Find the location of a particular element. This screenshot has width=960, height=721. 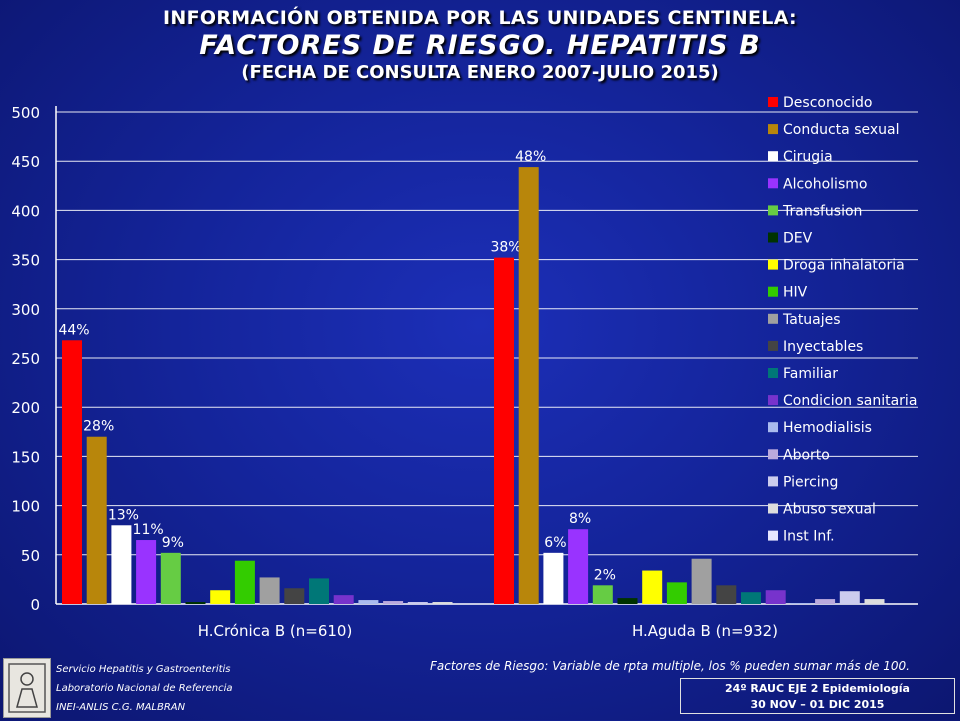

data-label: 38% is located at coordinates (505, 248).